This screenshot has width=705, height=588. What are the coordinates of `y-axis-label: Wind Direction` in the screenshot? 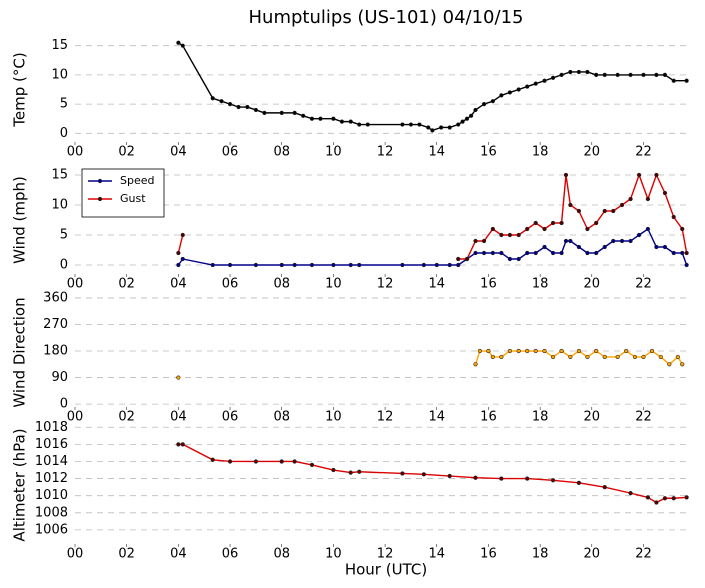 It's located at (20, 352).